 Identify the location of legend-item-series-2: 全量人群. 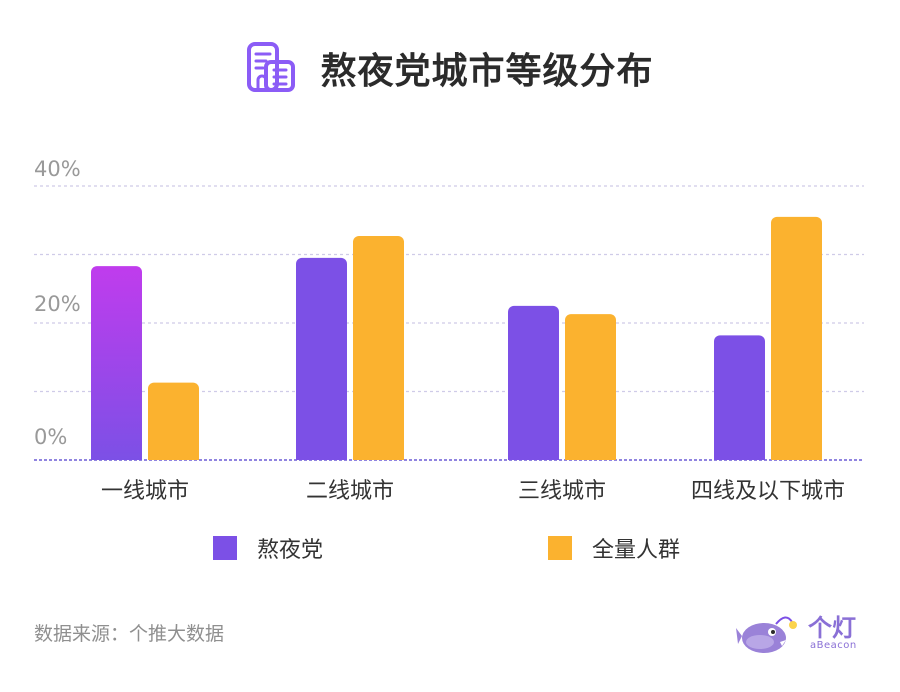
(614, 548).